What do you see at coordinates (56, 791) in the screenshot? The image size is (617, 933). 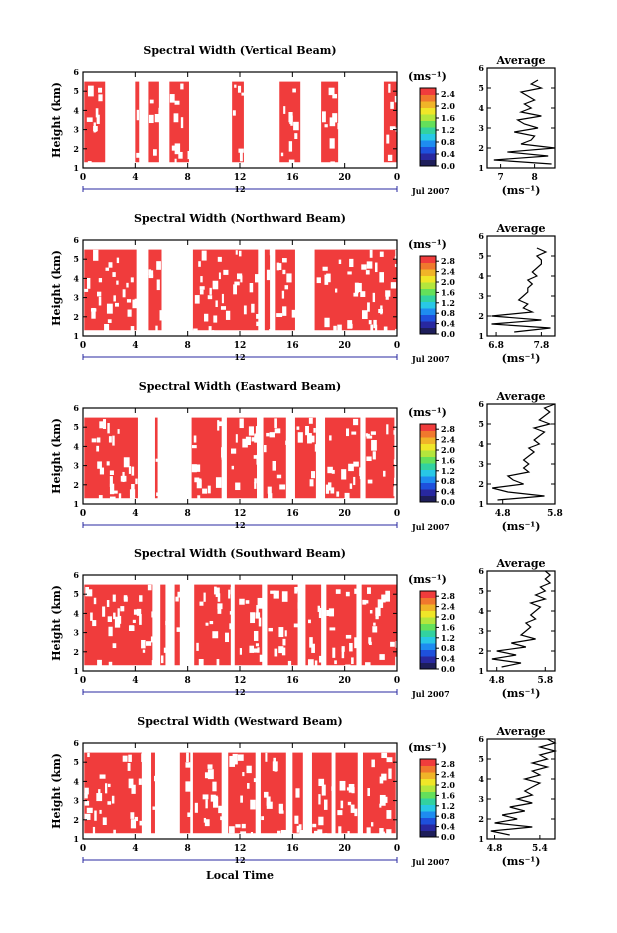 I see `y-axis-label: Height (km)` at bounding box center [56, 791].